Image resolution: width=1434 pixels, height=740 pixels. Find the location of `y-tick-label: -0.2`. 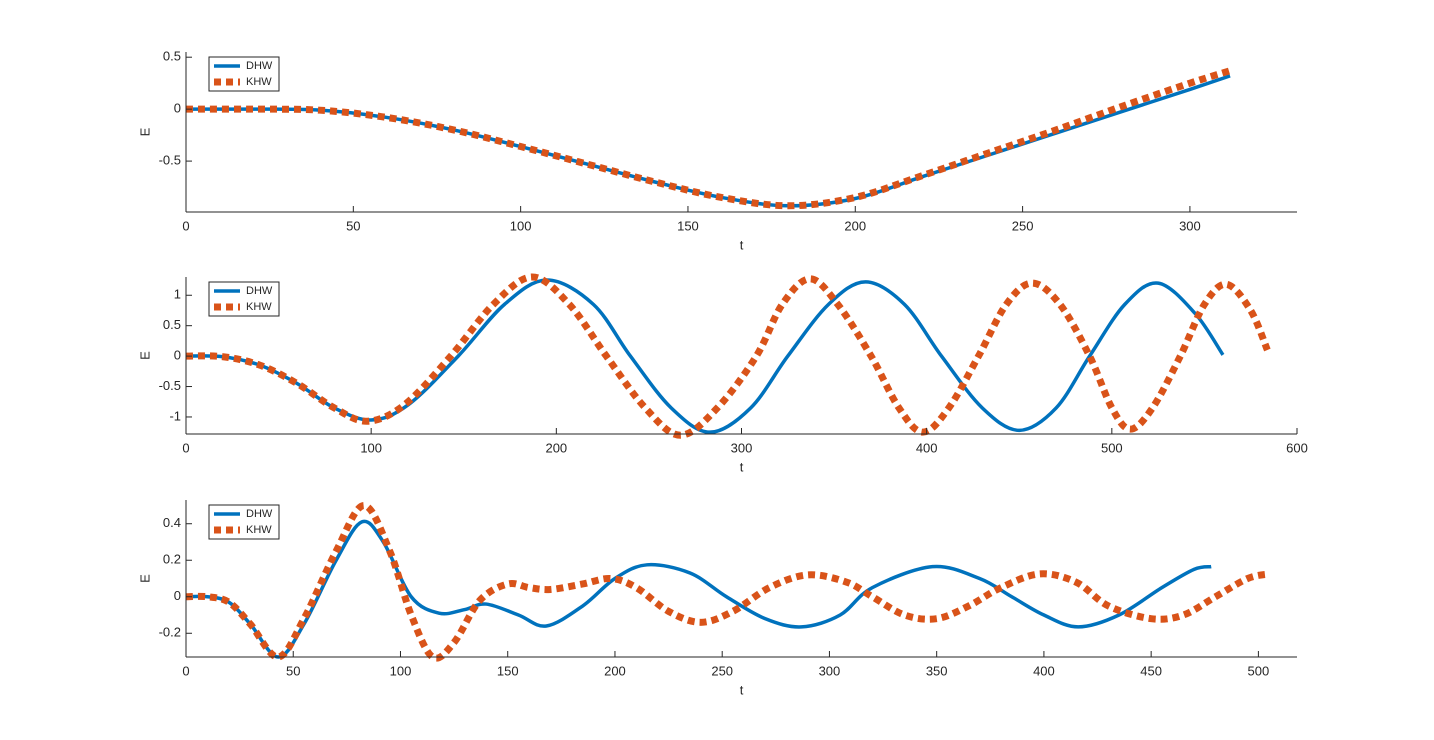

y-tick-label: -0.2 is located at coordinates (170, 632).